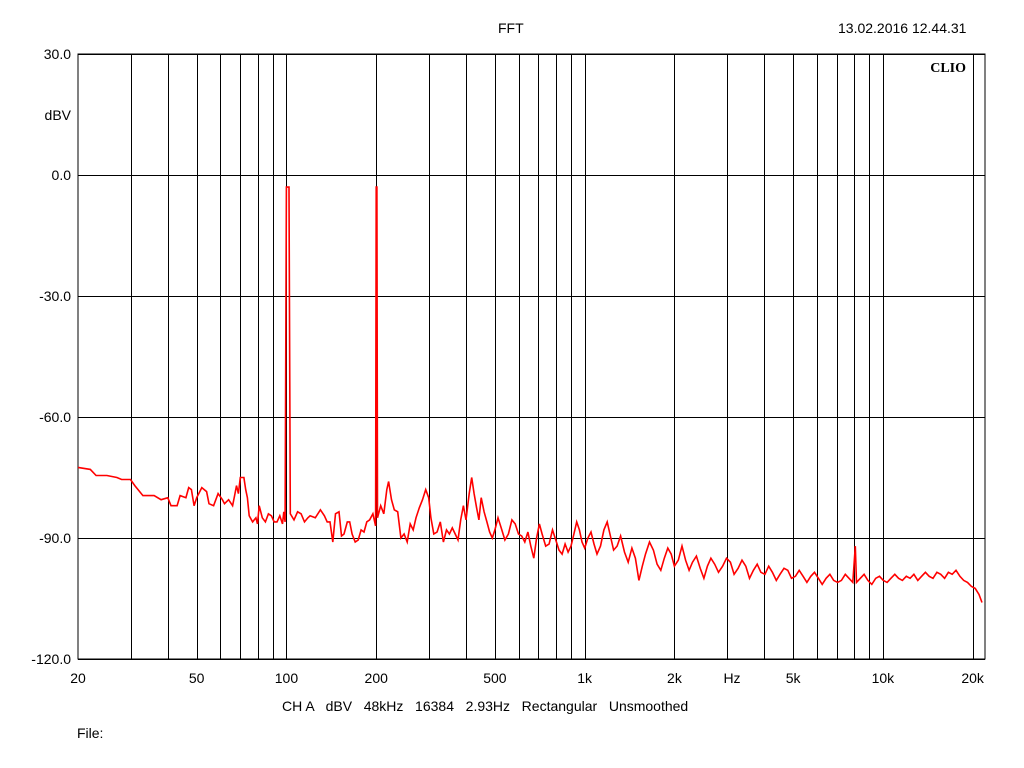  I want to click on x-tick-label: 500, so click(495, 678).